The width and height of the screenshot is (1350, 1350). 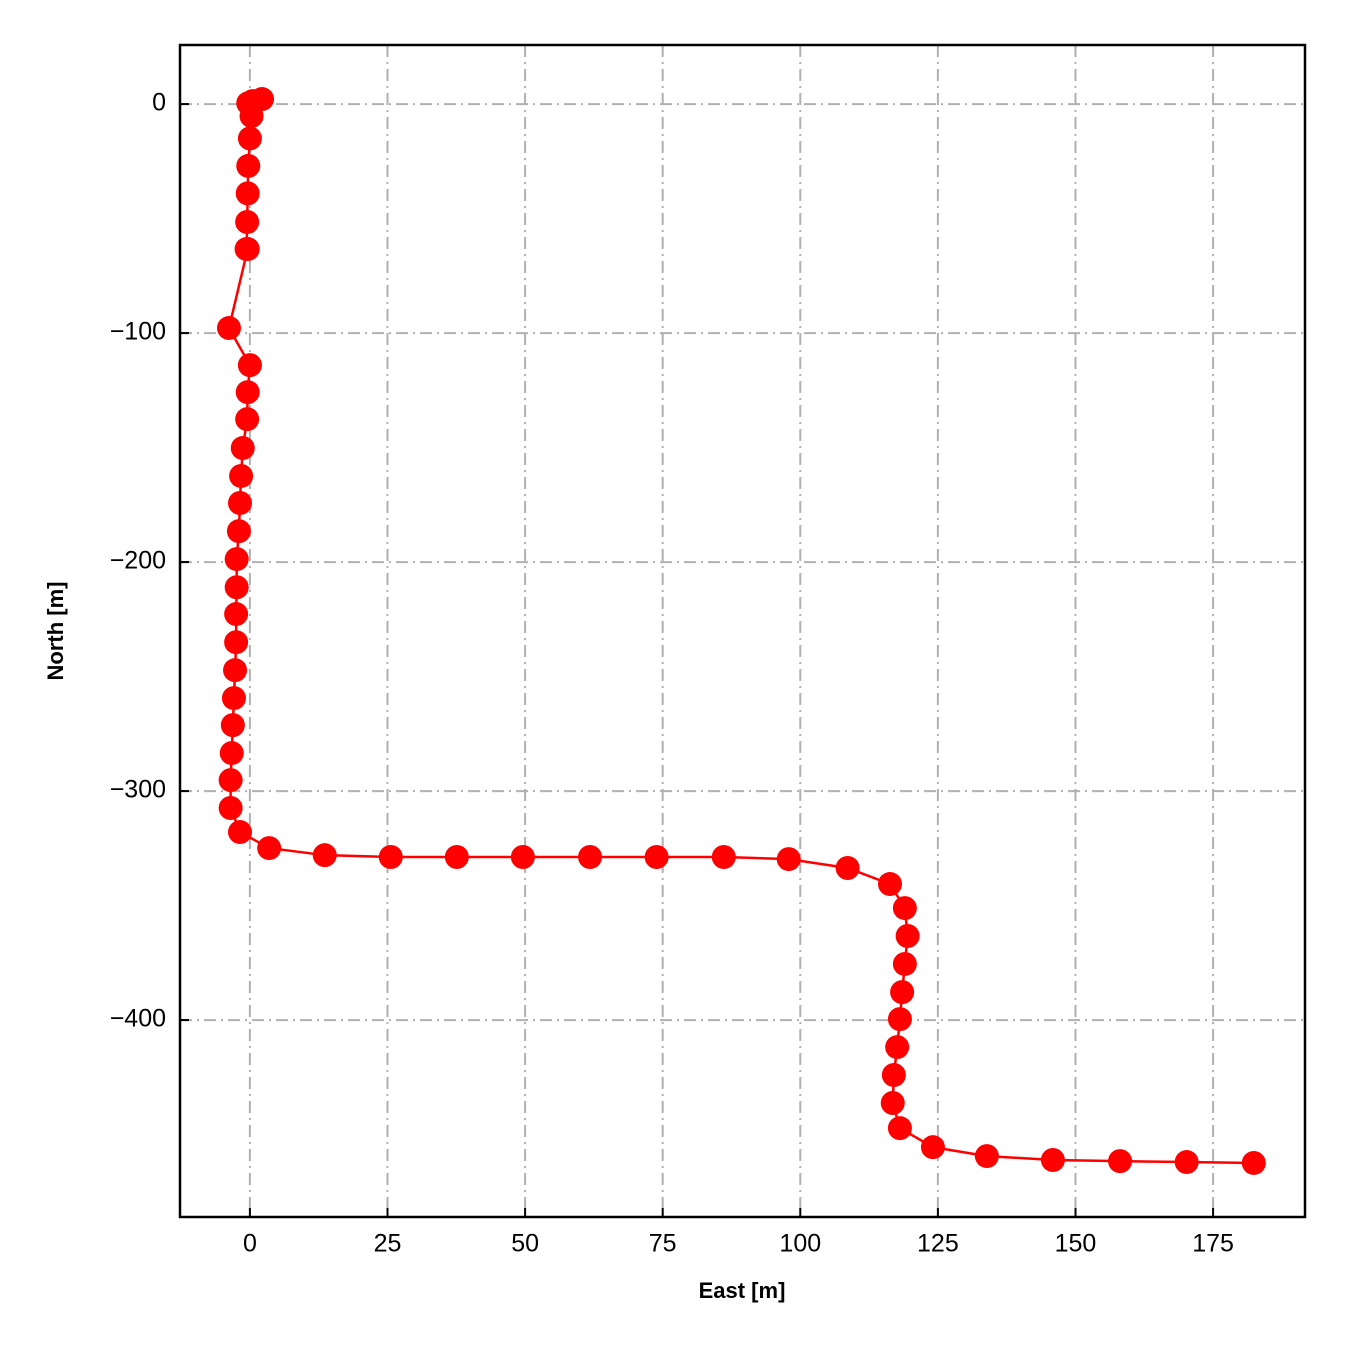 I want to click on y-axis-label: North [m], so click(x=55, y=631).